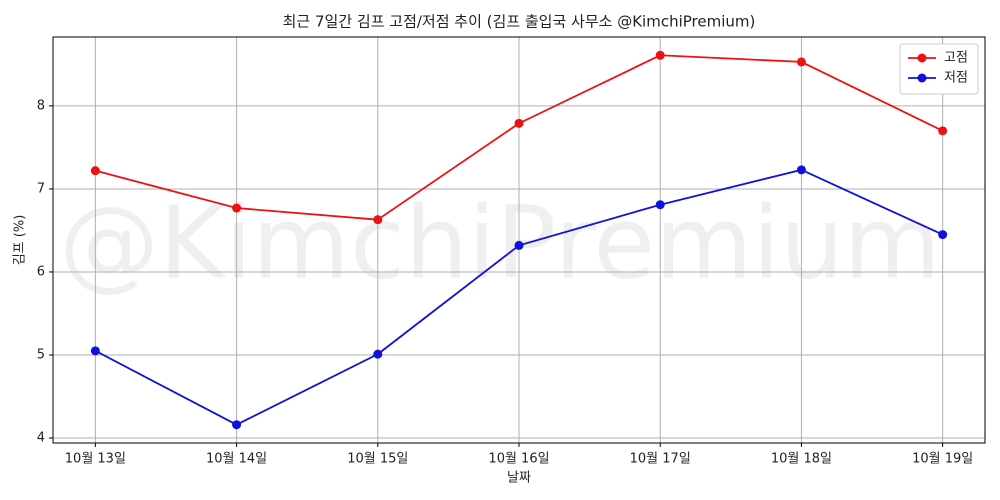 The width and height of the screenshot is (1000, 500). I want to click on y-tick-label: 6, so click(41, 271).